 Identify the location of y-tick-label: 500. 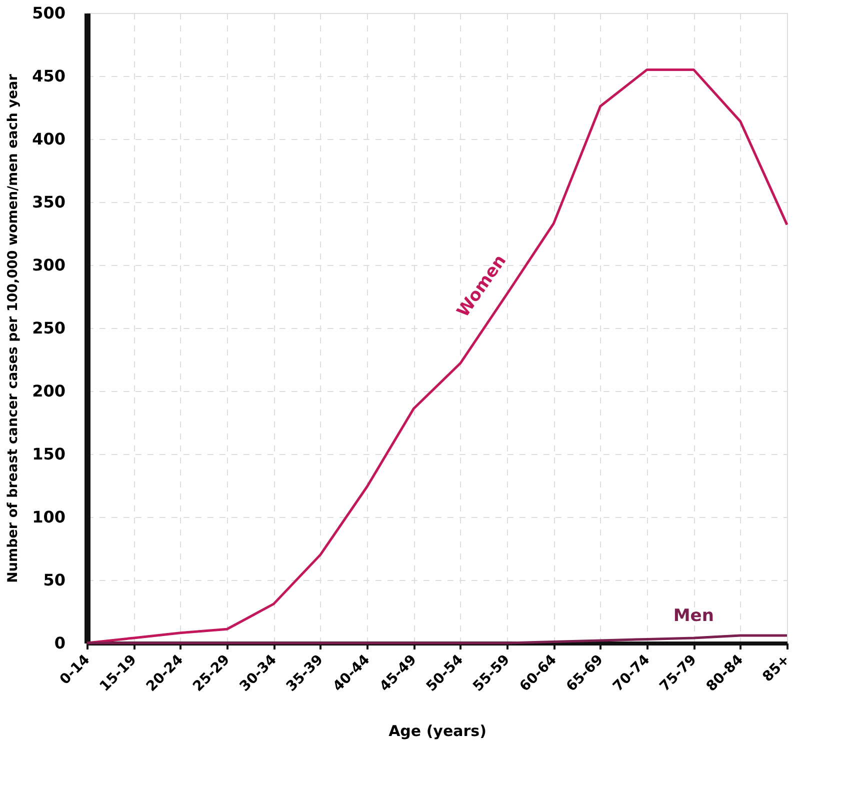
(49, 13).